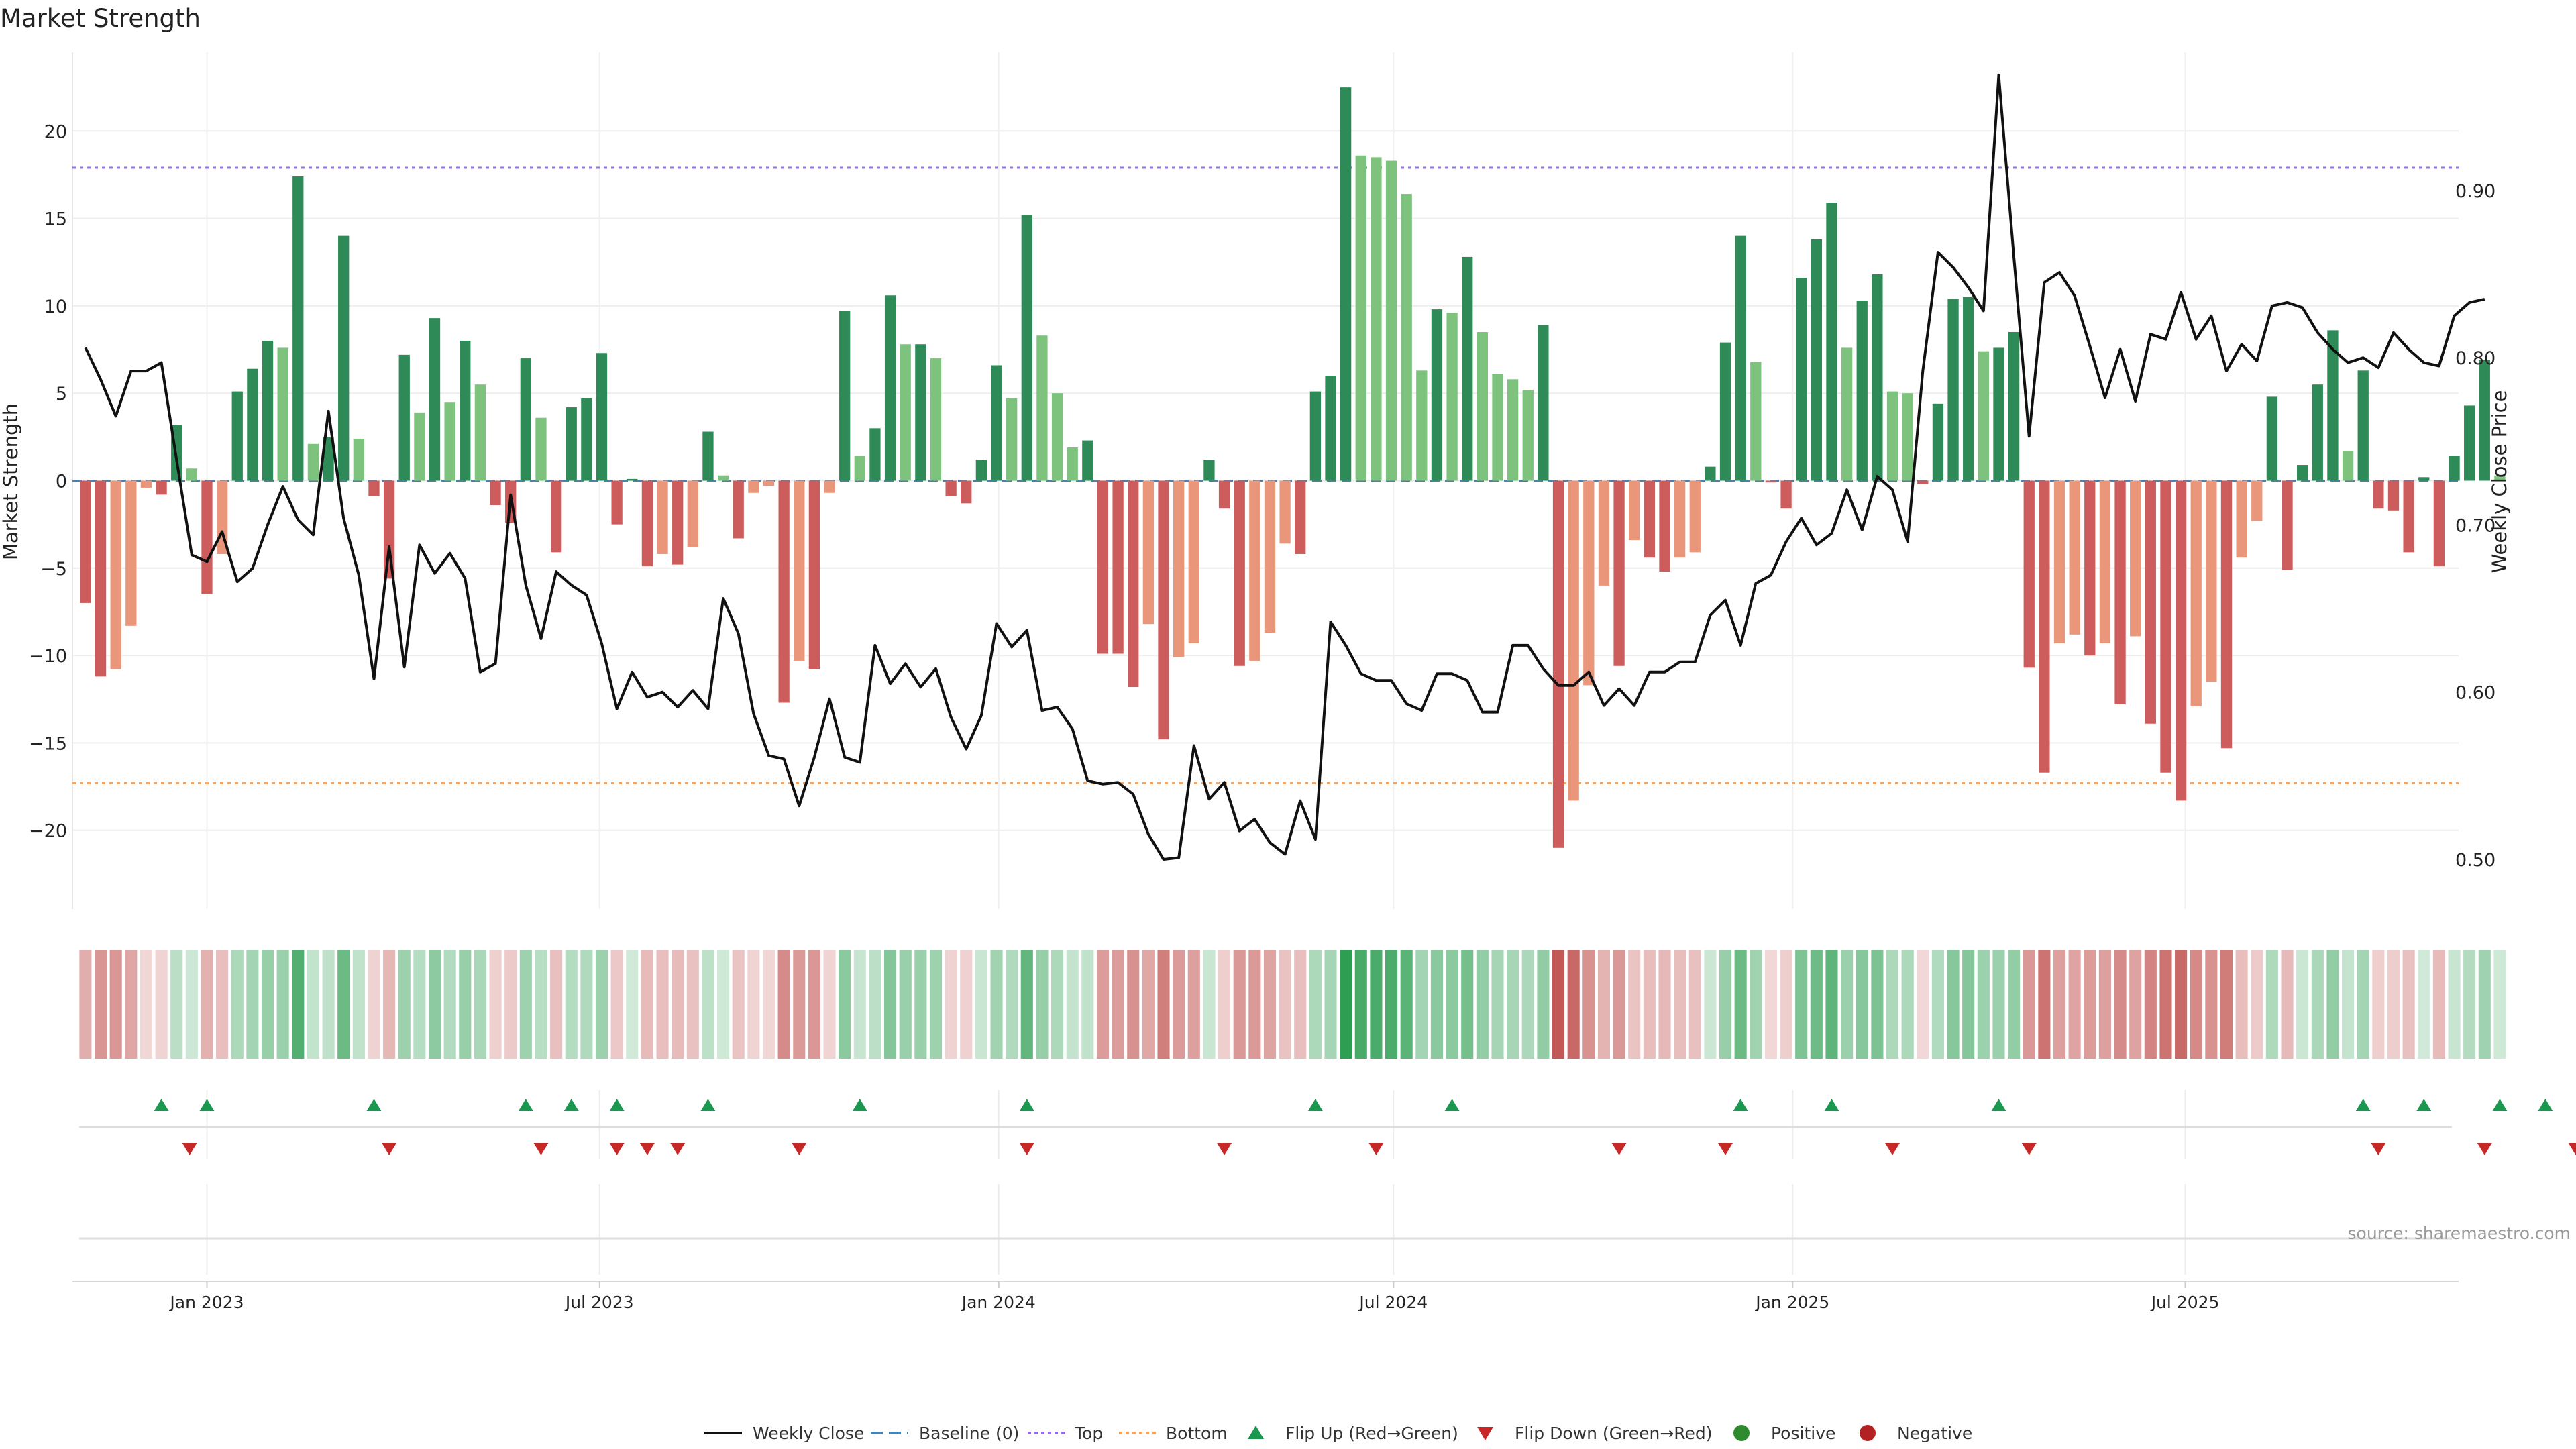  I want to click on y-tick-label: 10, so click(55, 307).